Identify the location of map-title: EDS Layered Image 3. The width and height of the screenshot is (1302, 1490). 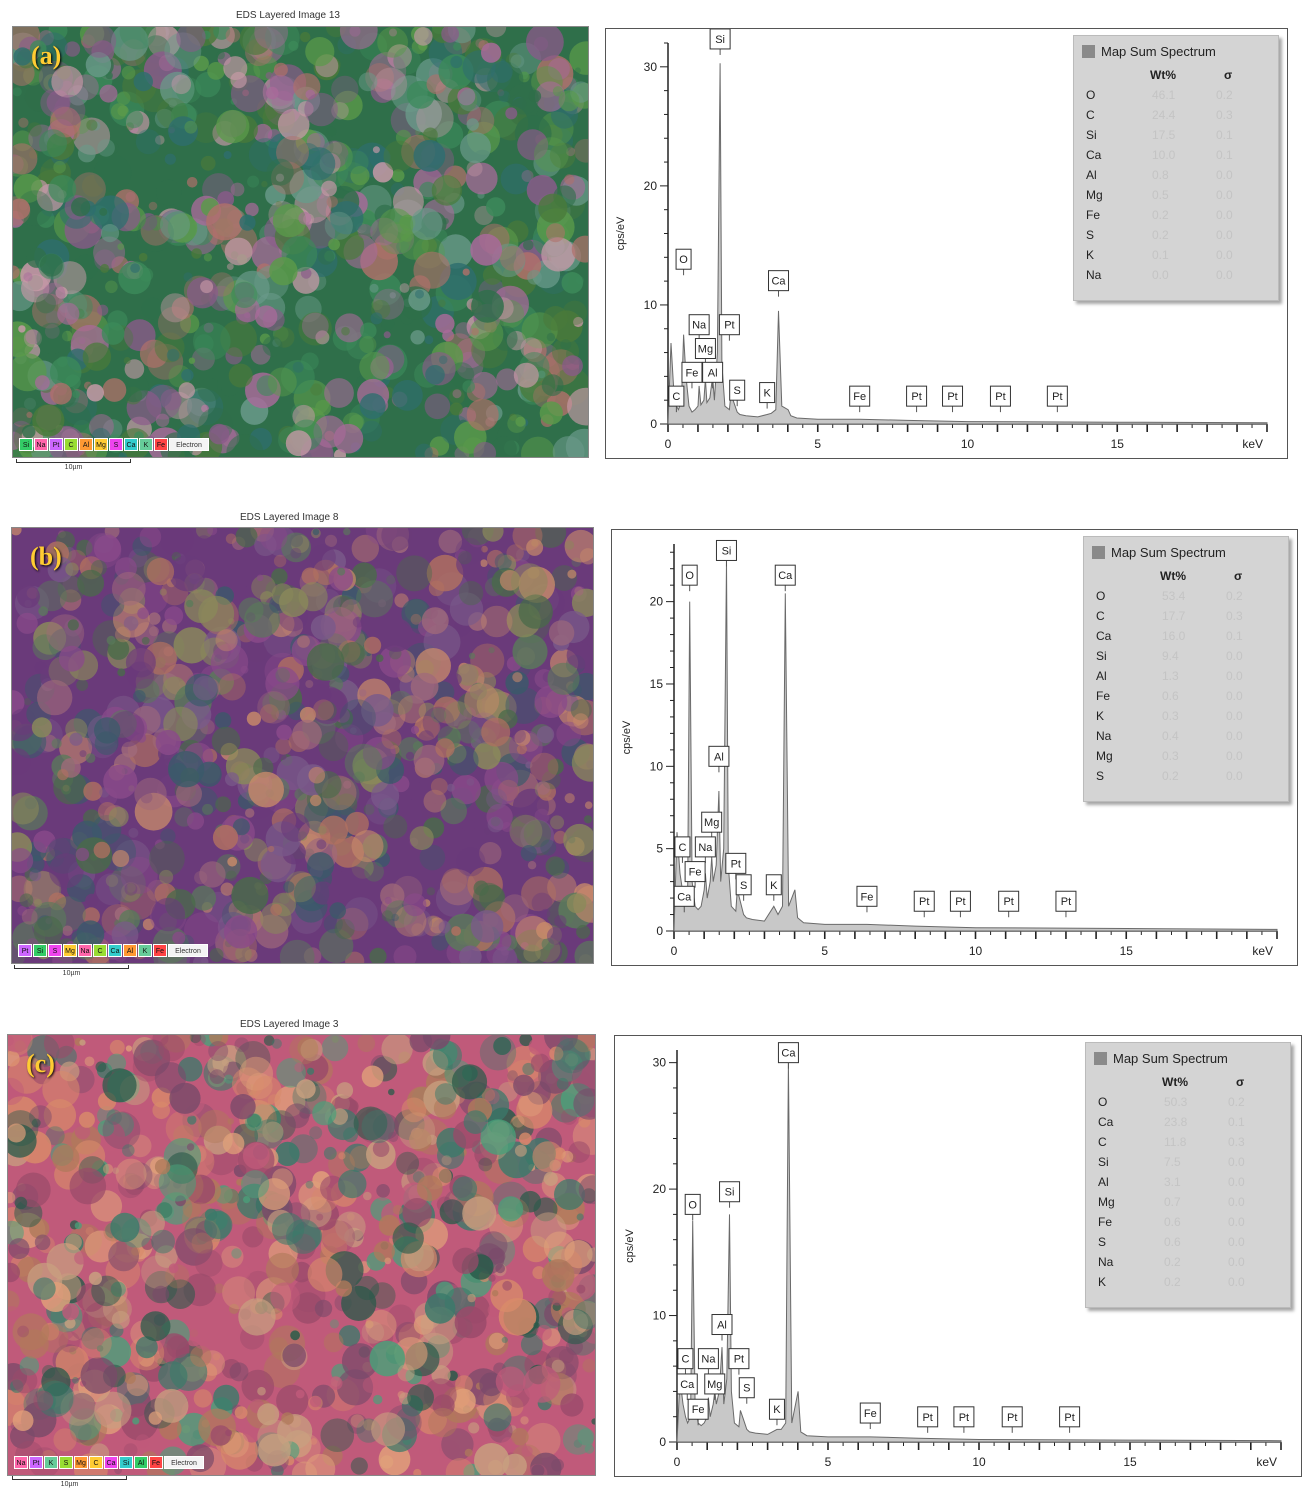
(289, 1024).